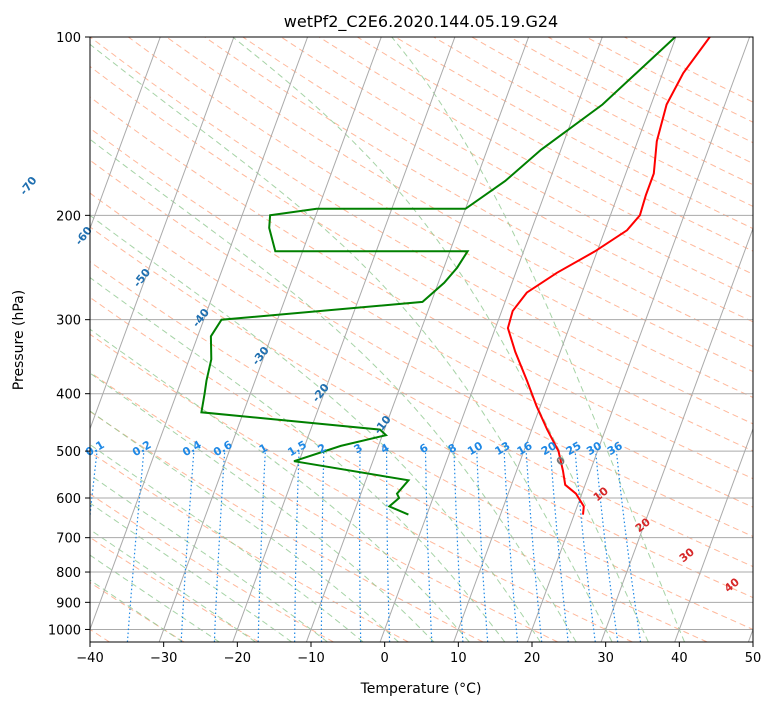 This screenshot has width=775, height=708. I want to click on chart-title: wetPf2_C2E6.2020.144.05.19.G24, so click(421, 22).